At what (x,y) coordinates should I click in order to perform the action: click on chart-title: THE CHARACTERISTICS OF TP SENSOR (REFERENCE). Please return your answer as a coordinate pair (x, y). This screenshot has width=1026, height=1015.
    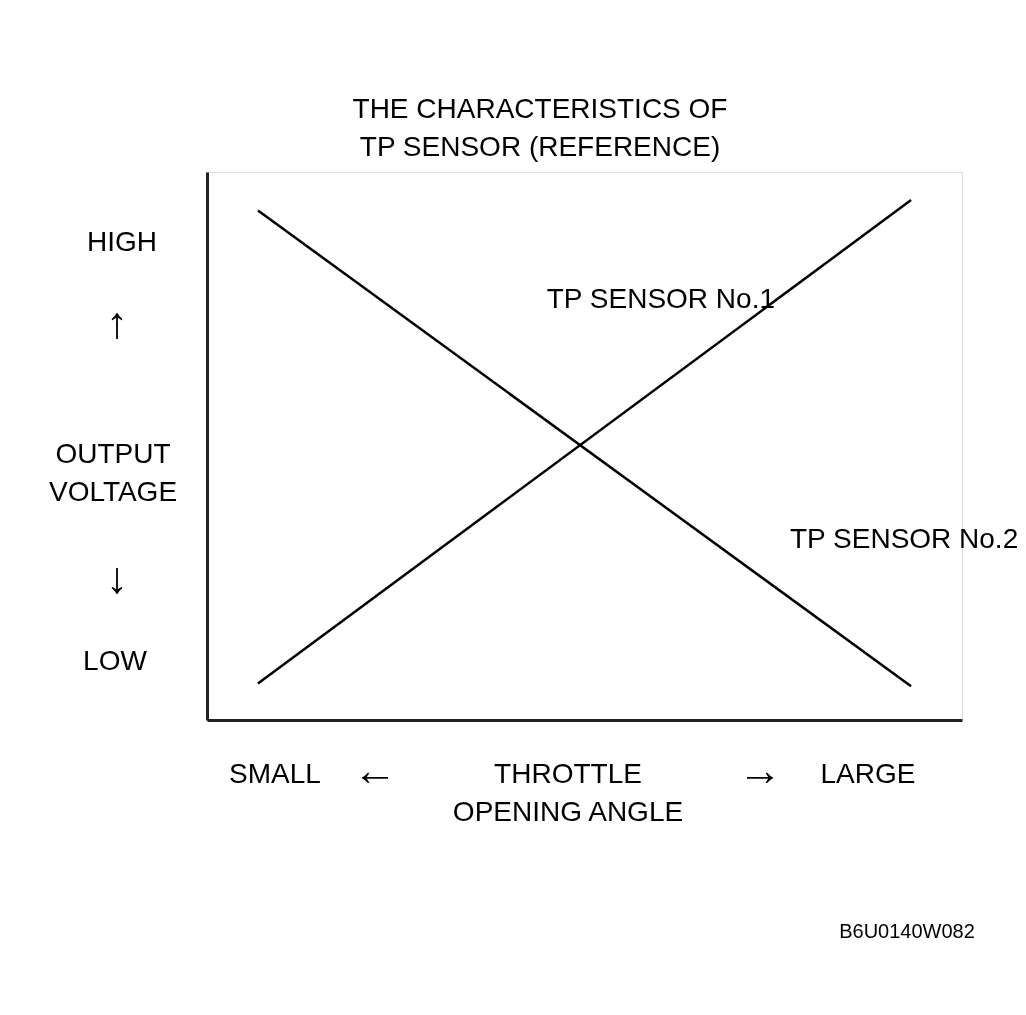
    Looking at the image, I should click on (540, 127).